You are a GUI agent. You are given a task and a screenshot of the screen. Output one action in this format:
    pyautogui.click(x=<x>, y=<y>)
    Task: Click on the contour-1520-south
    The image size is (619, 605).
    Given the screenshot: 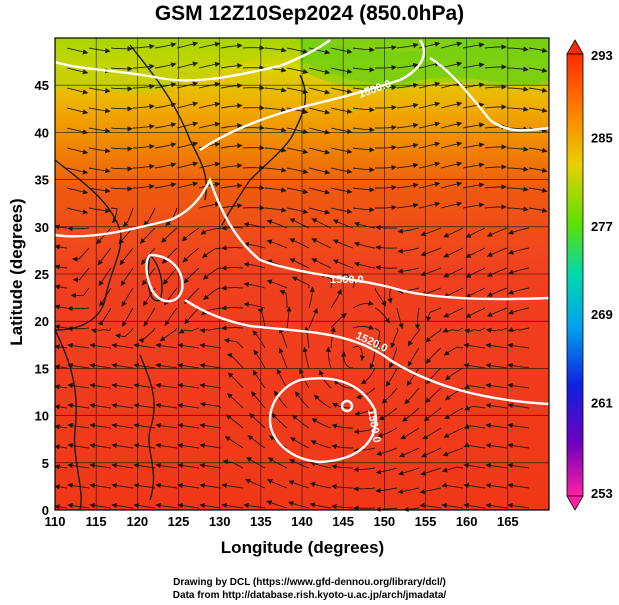 What is the action you would take?
    pyautogui.click(x=367, y=352)
    